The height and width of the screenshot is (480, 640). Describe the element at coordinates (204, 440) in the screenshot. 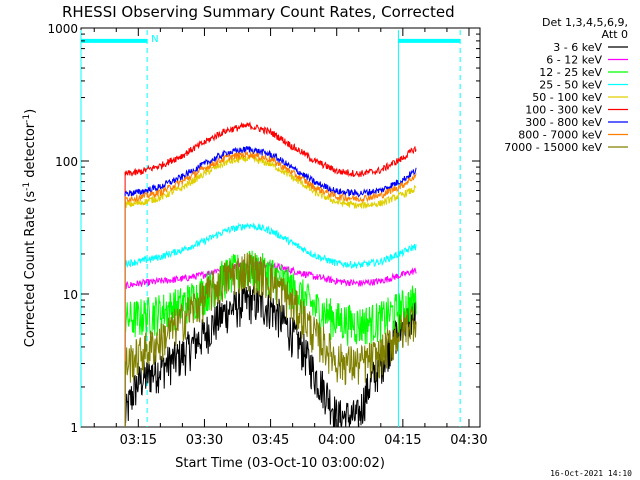

I see `x-tick-label: 03:30` at that location.